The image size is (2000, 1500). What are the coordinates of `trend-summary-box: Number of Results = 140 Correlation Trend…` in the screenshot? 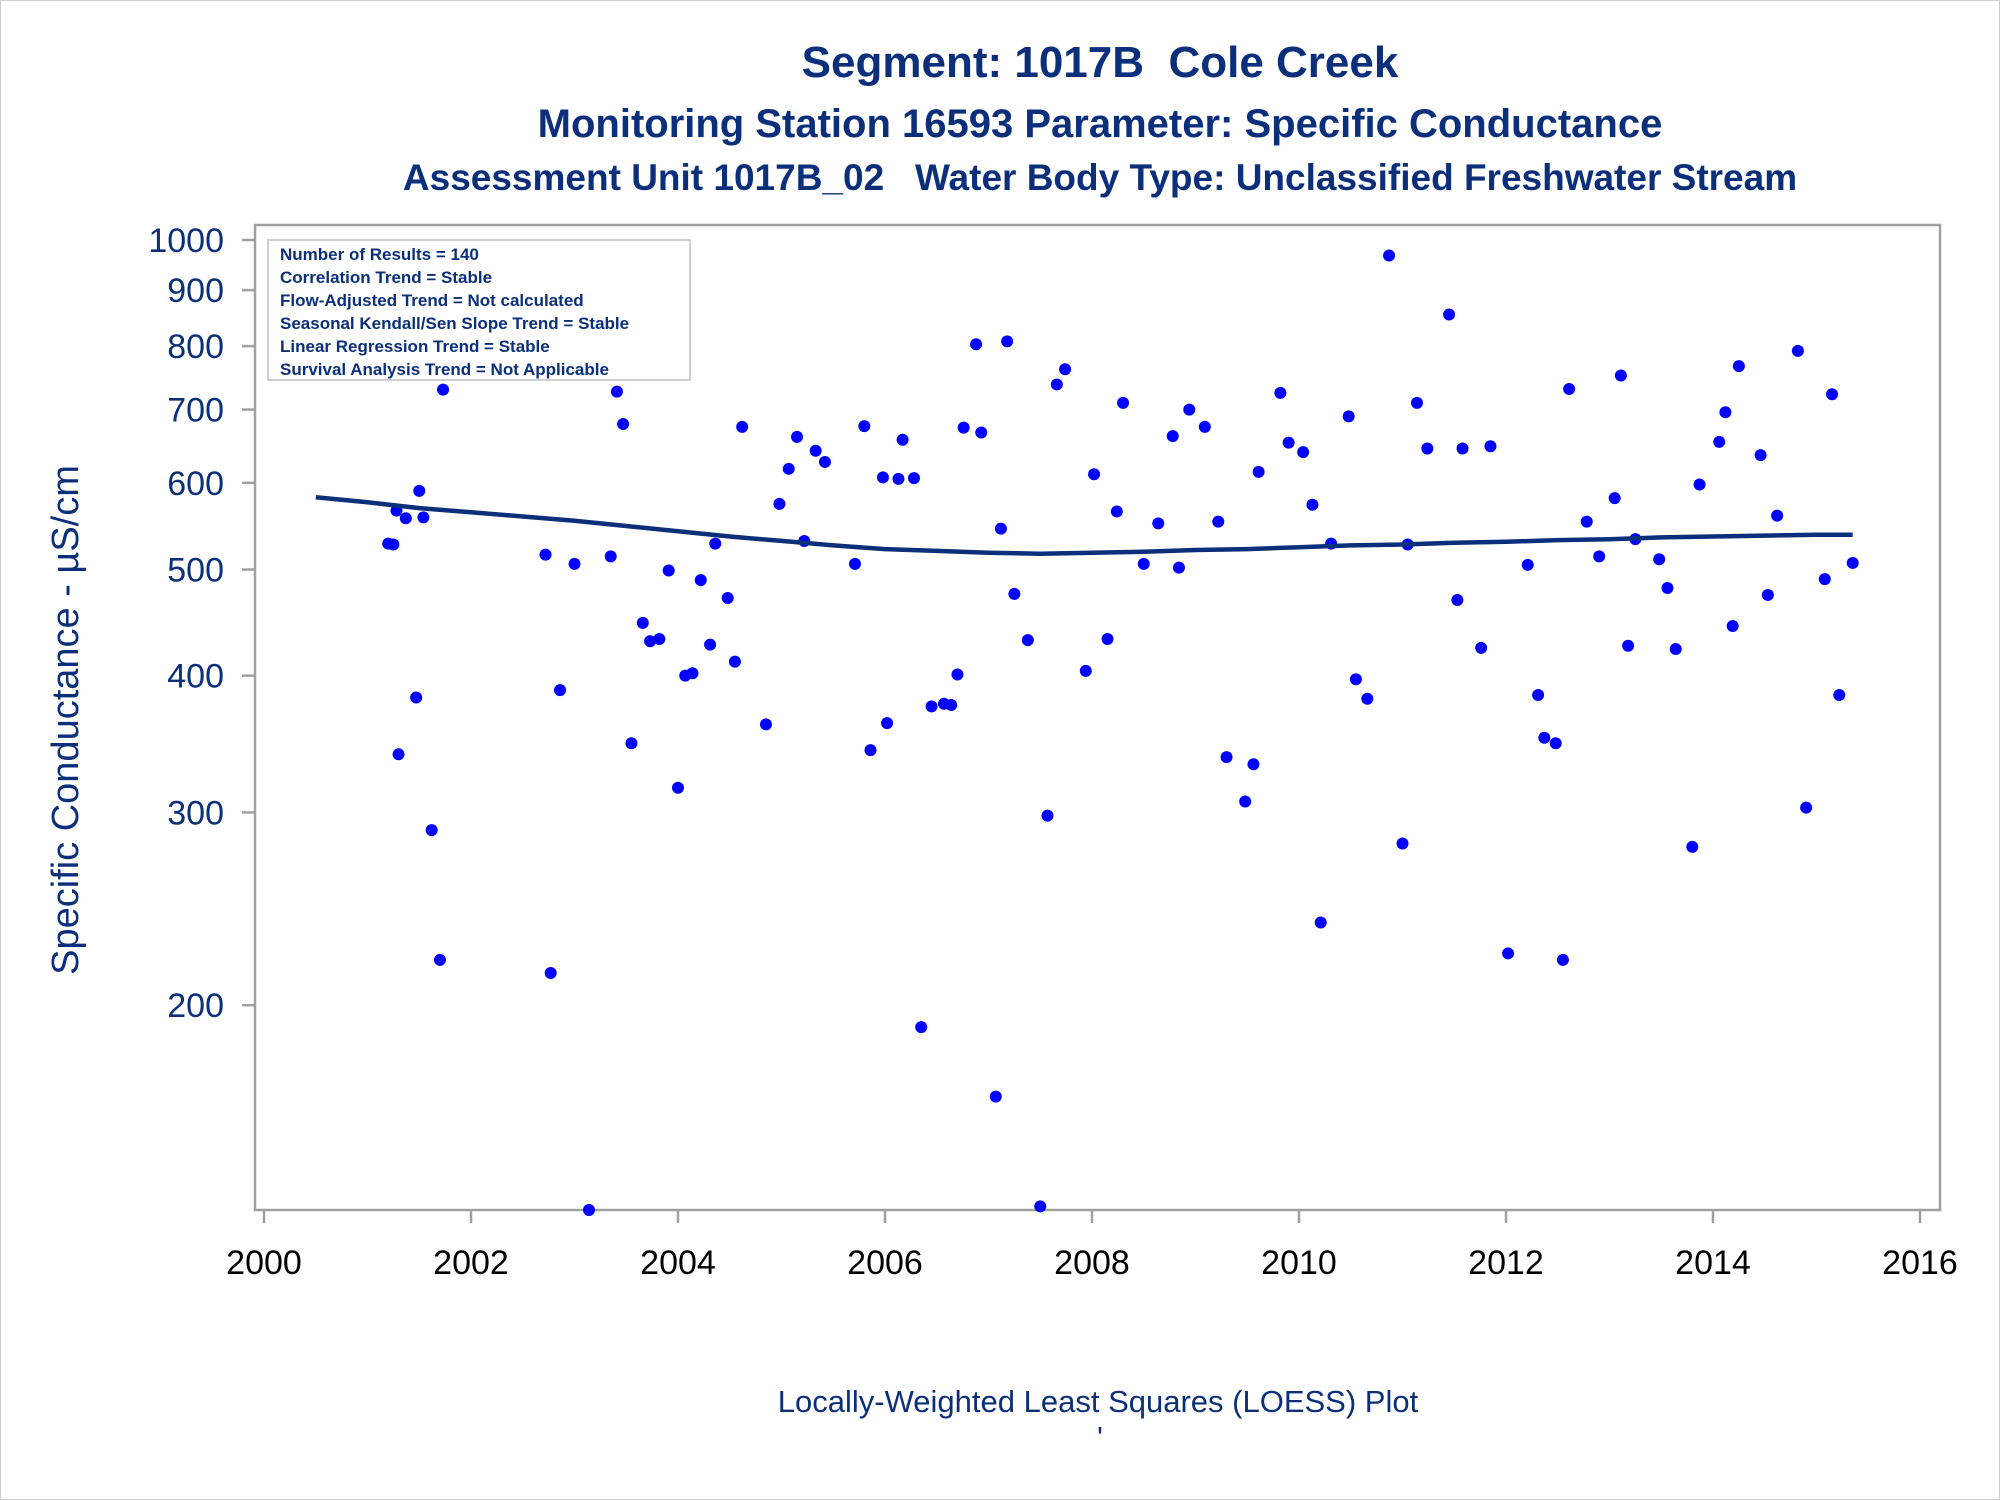 It's located at (479, 310).